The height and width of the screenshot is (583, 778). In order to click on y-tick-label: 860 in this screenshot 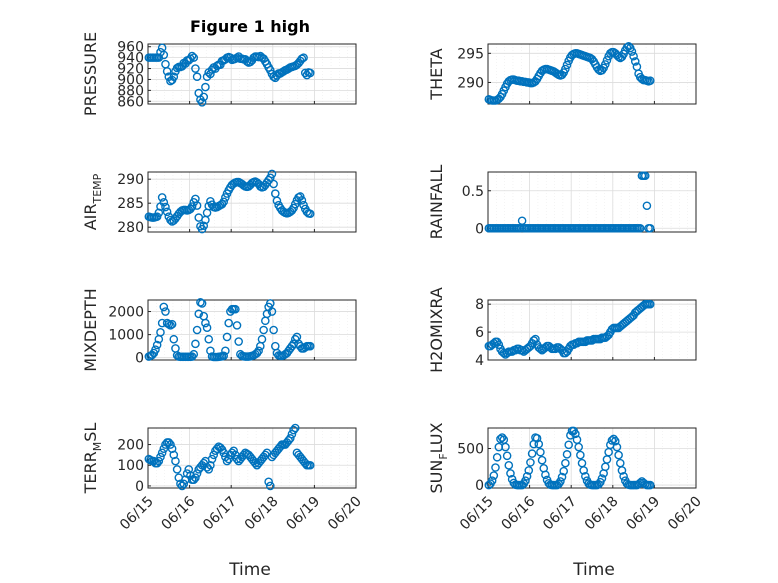, I will do `click(130, 102)`.